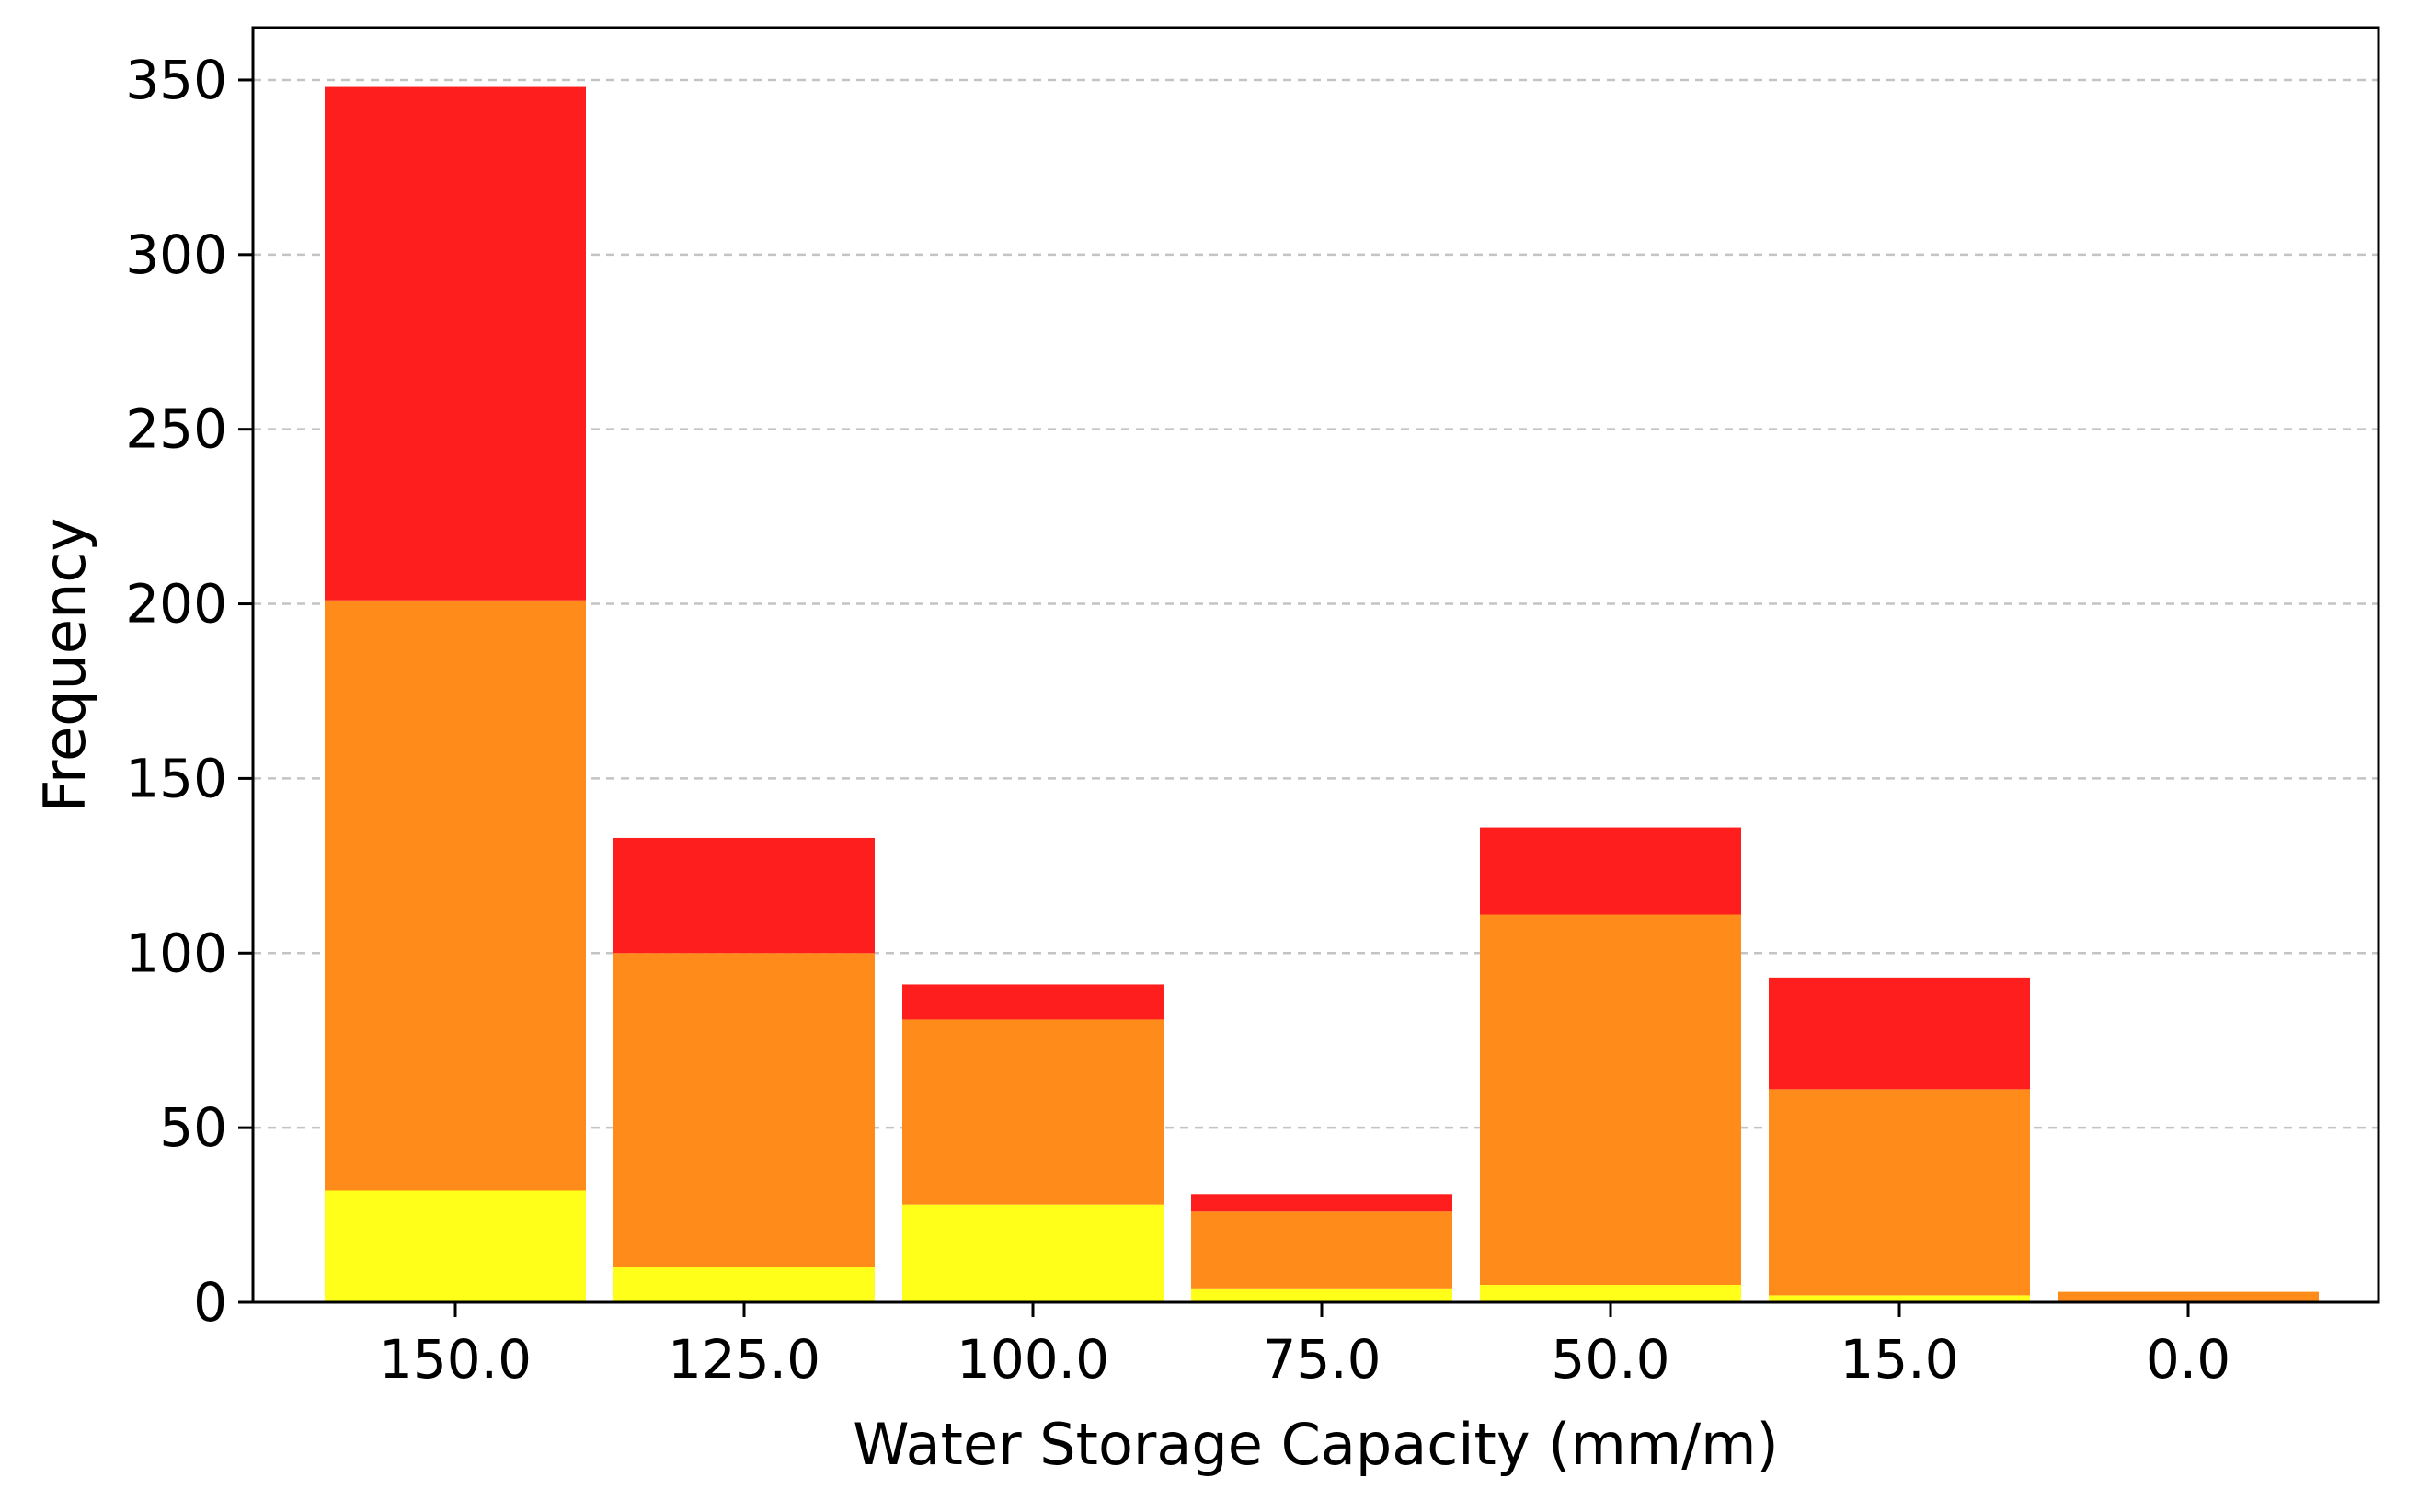 The height and width of the screenshot is (1512, 2419). Describe the element at coordinates (2188, 1359) in the screenshot. I see `x-tick-label-6: 0.0` at that location.